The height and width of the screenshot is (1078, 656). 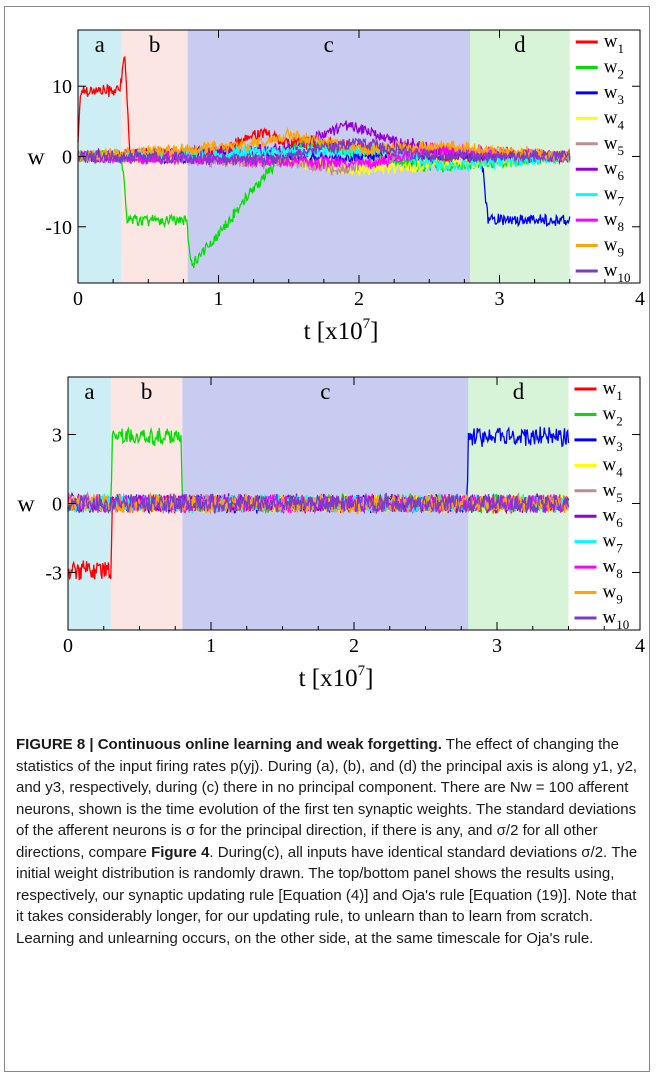 What do you see at coordinates (180, 852) in the screenshot?
I see `caption-figure-ref: Figure 4` at bounding box center [180, 852].